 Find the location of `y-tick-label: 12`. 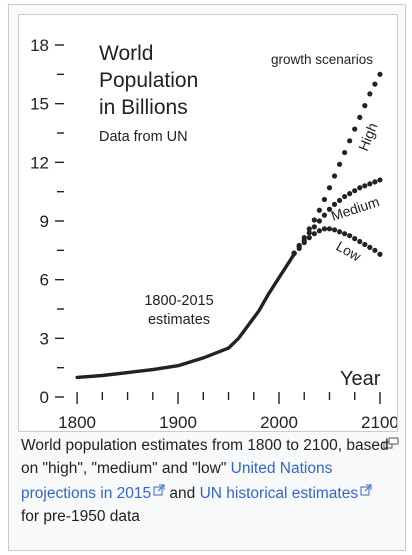

y-tick-label: 12 is located at coordinates (39, 162).